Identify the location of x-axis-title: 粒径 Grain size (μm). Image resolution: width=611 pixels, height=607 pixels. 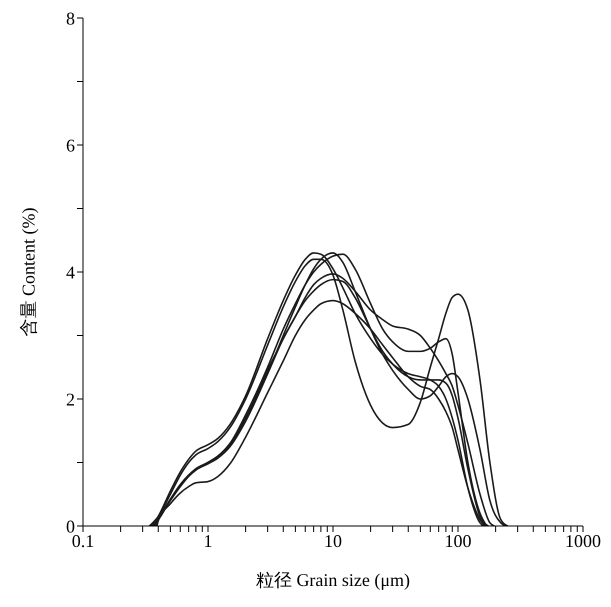
(333, 580).